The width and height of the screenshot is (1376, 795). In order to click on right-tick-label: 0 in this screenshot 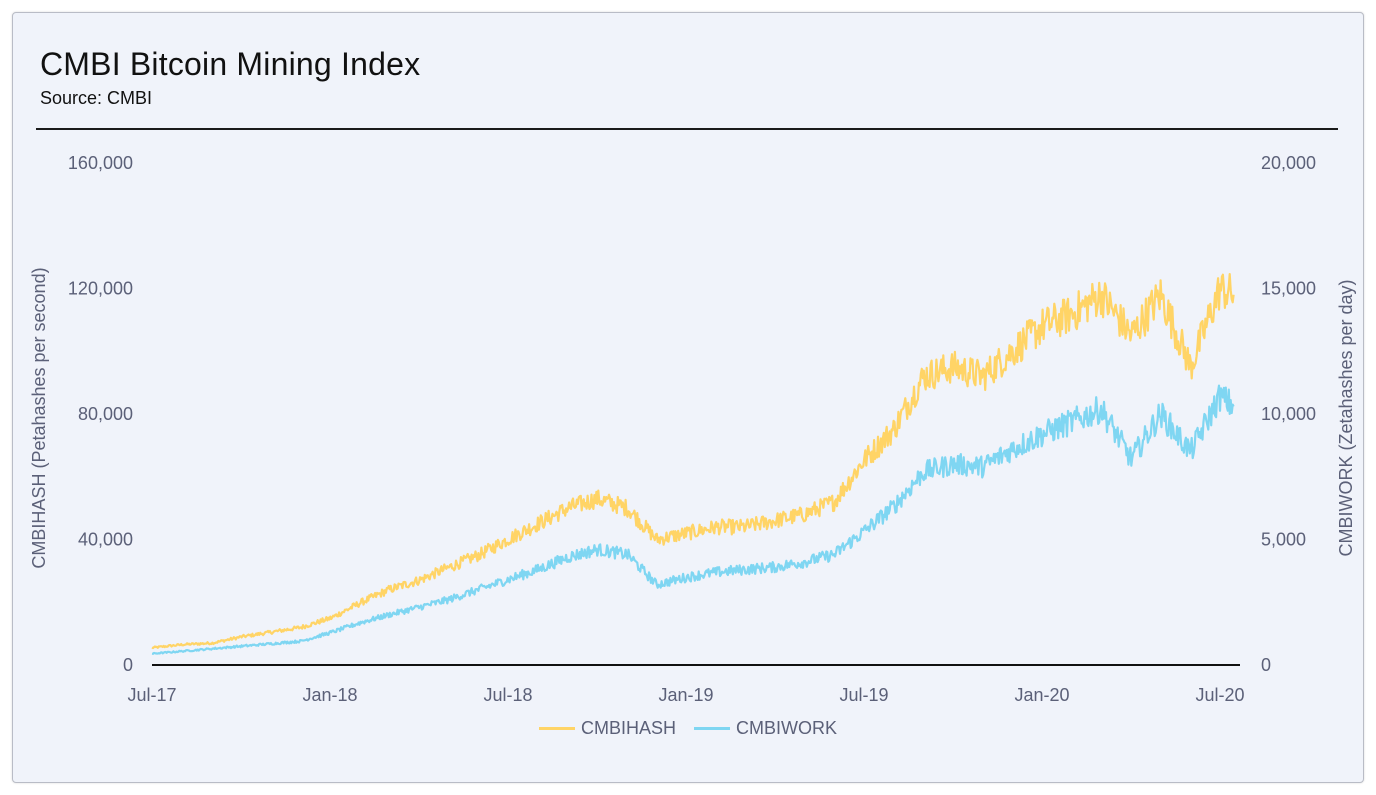, I will do `click(1266, 665)`.